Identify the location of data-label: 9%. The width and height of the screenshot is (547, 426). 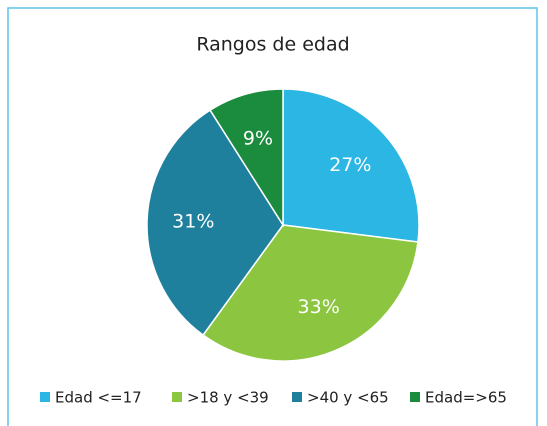
(258, 138).